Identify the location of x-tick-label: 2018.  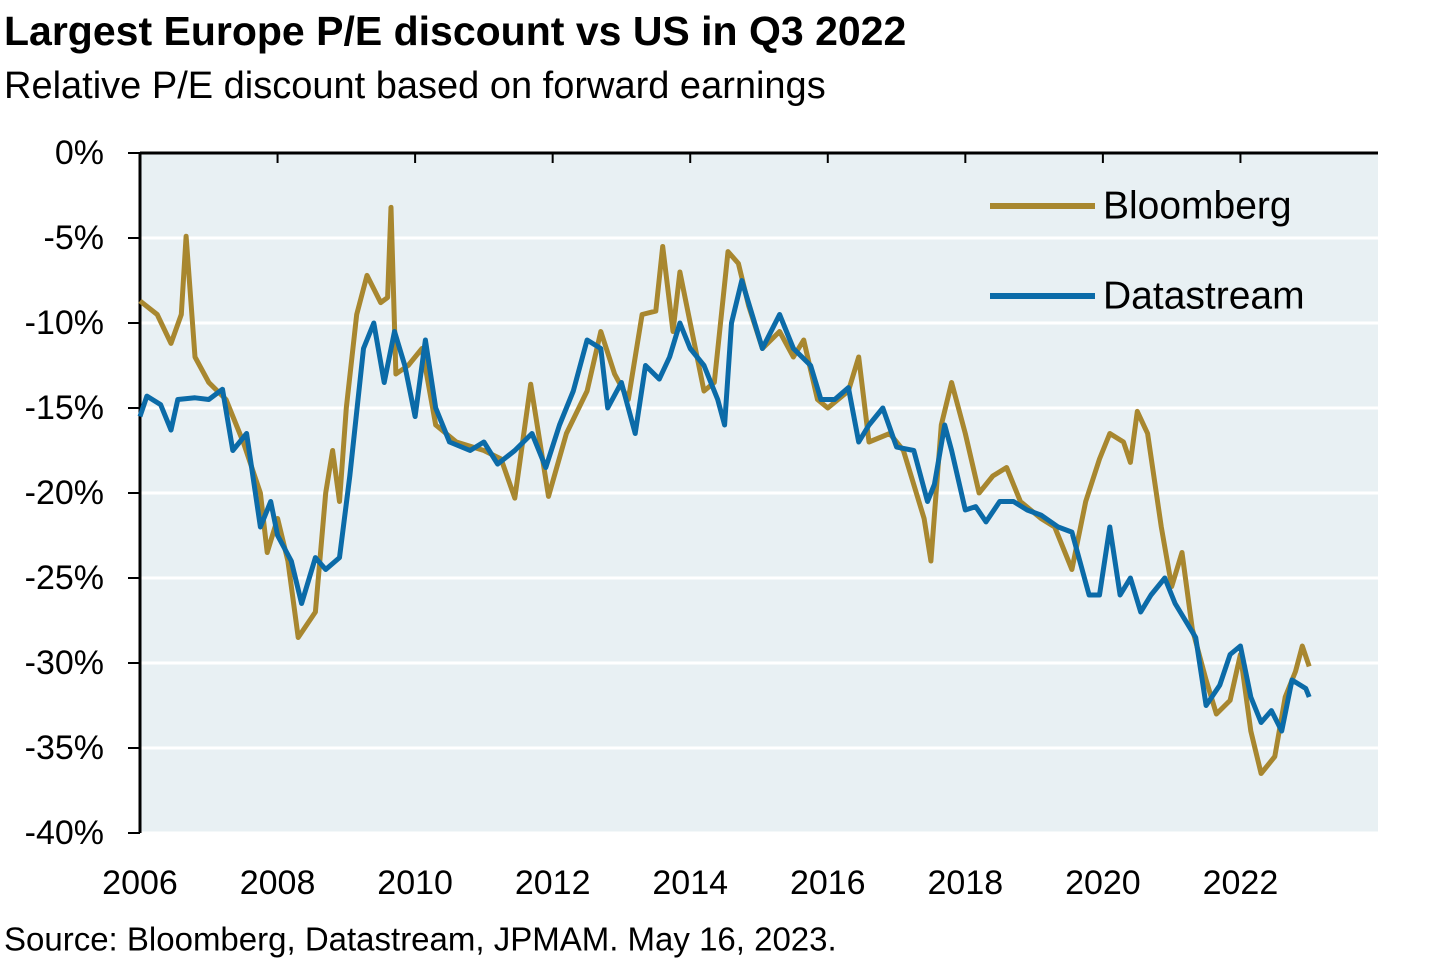
(966, 883).